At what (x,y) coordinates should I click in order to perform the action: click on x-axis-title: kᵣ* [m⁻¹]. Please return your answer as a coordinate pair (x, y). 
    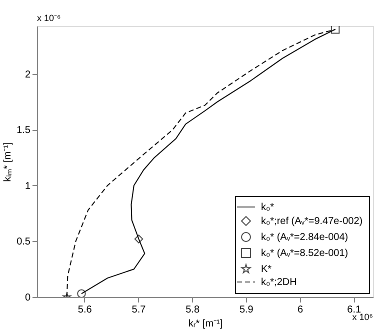
    Looking at the image, I should click on (205, 324).